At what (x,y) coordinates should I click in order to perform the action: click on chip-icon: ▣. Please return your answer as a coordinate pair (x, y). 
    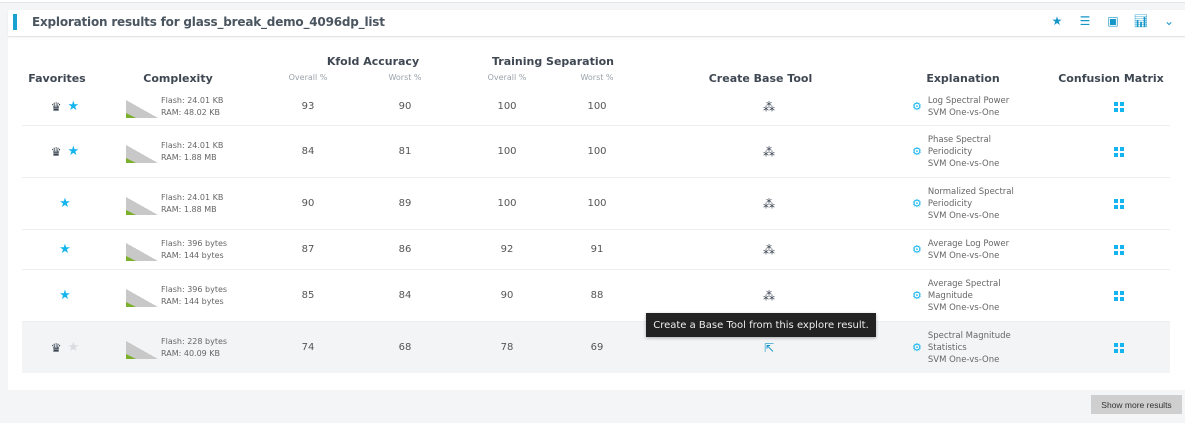
    Looking at the image, I should click on (1113, 21).